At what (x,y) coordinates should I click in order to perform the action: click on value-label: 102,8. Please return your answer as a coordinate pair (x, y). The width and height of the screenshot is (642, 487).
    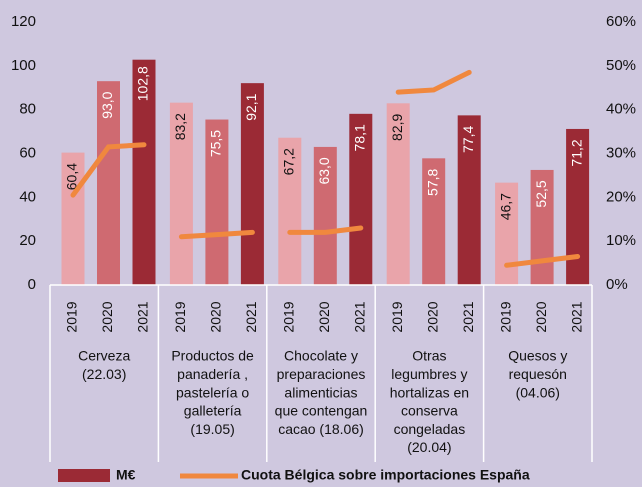
    Looking at the image, I should click on (143, 83).